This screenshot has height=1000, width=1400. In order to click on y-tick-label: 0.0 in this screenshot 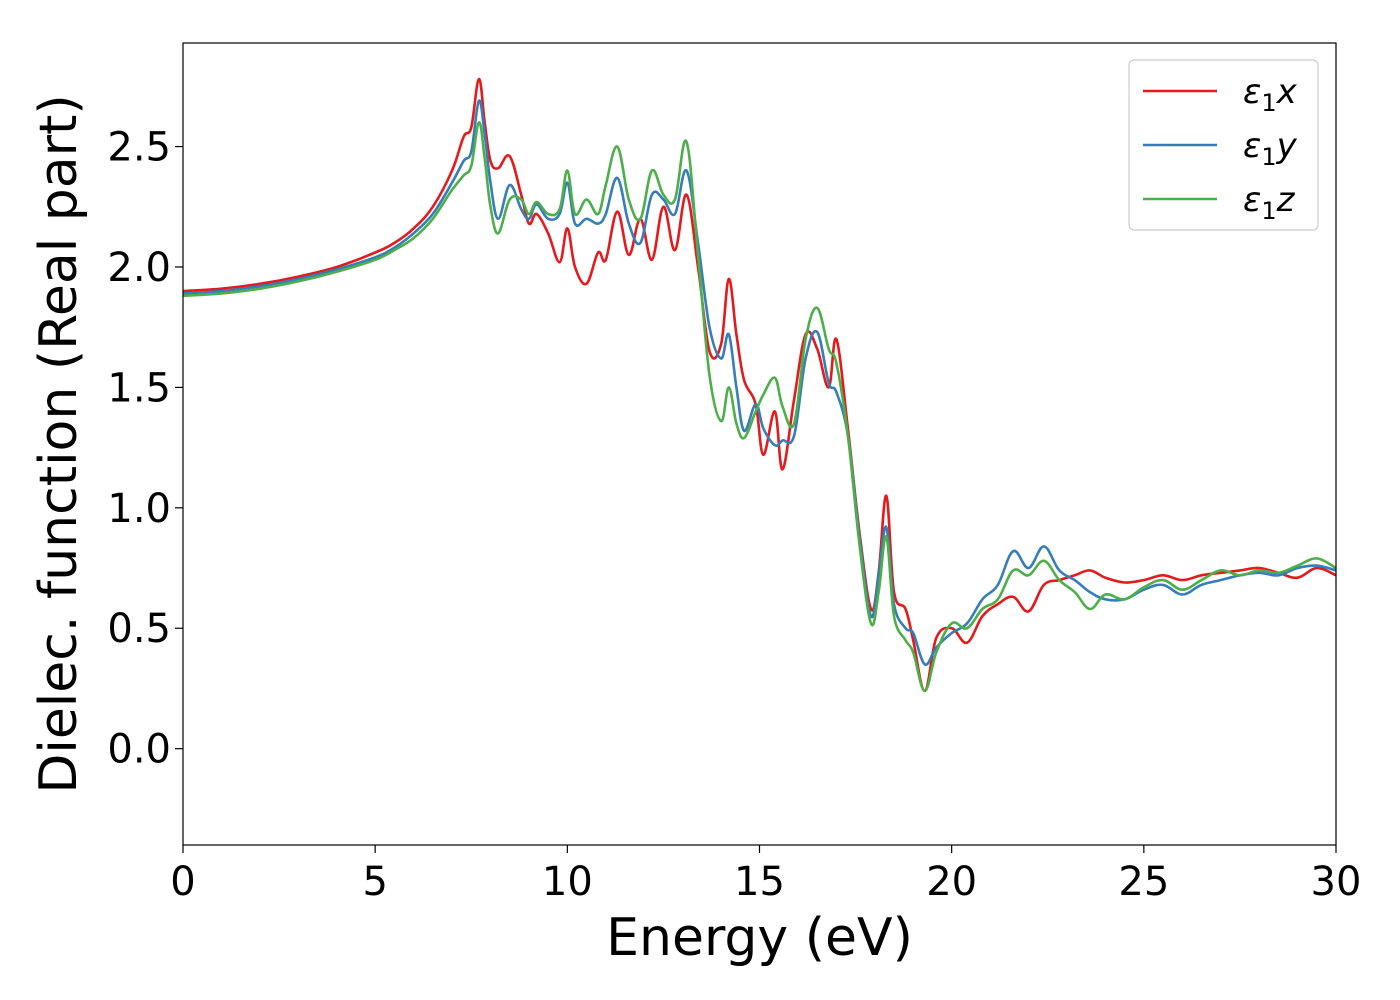, I will do `click(139, 750)`.